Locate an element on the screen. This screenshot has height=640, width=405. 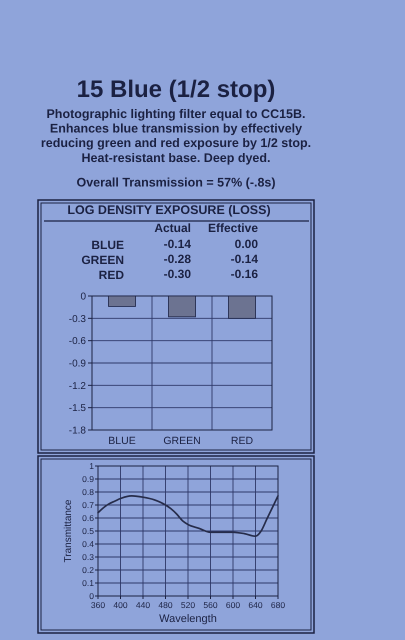
y-tick-label: -1.5 is located at coordinates (77, 408).